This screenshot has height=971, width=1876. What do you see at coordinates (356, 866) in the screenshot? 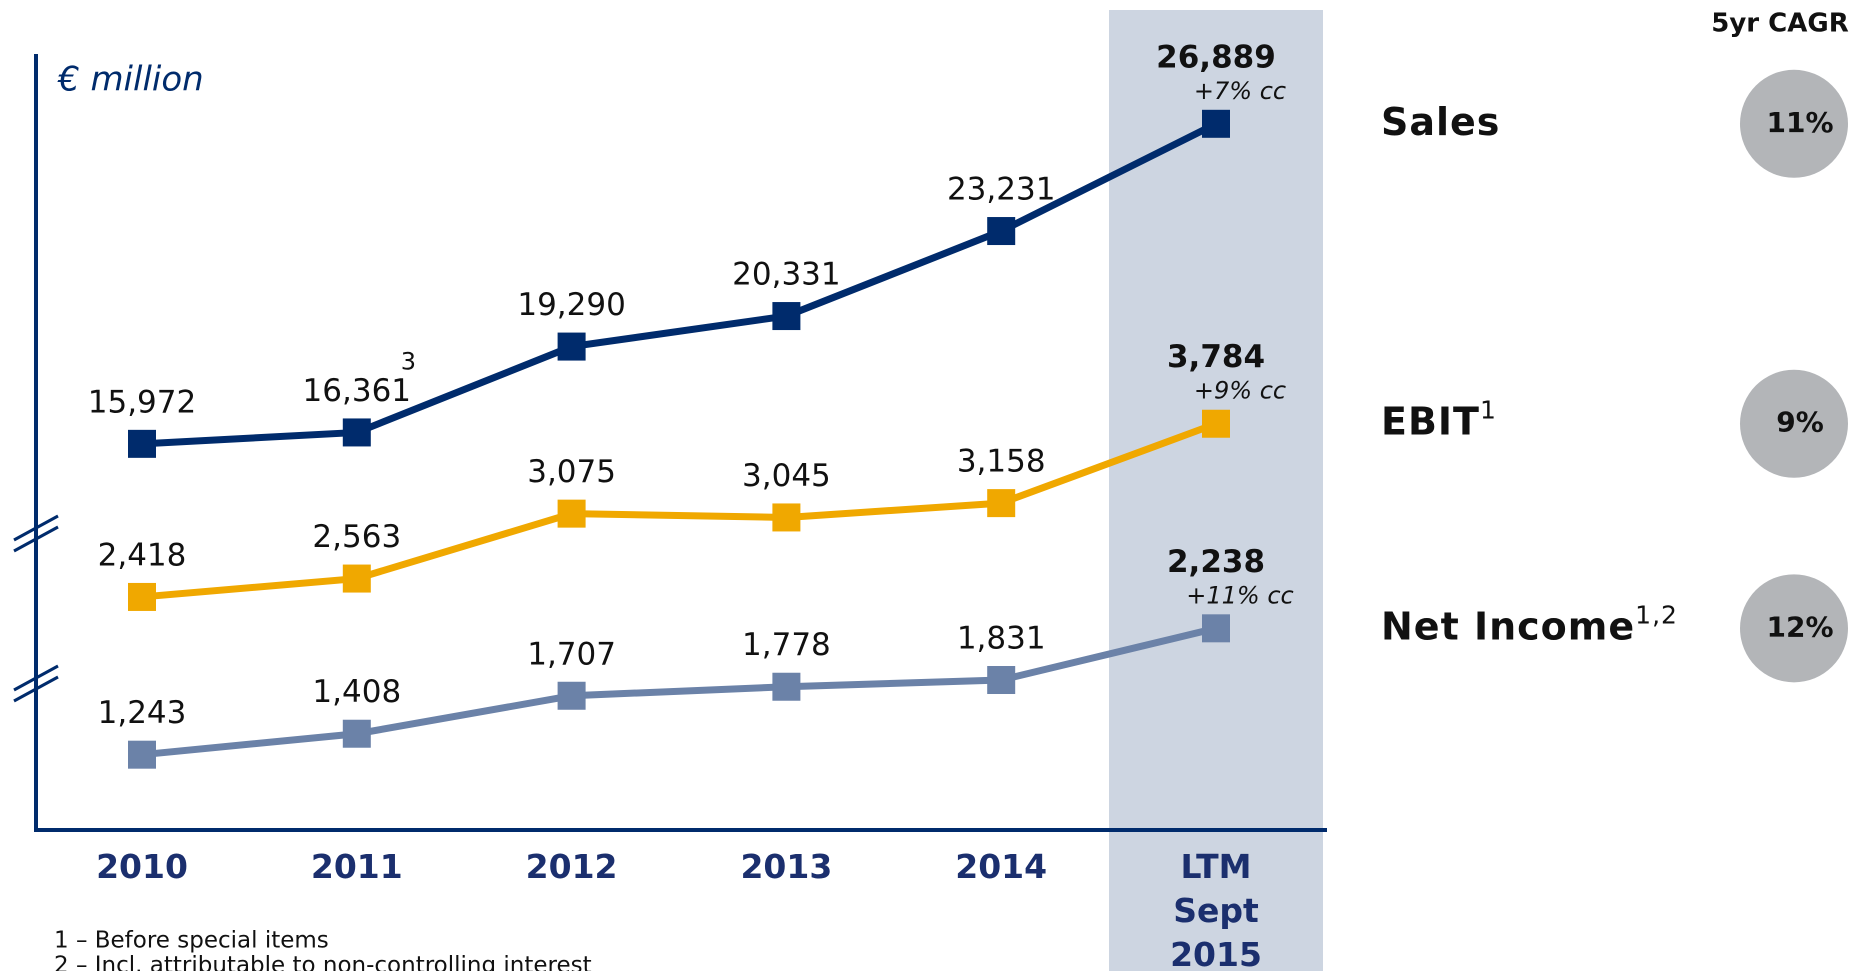
I see `x-tick-label: 2011` at bounding box center [356, 866].